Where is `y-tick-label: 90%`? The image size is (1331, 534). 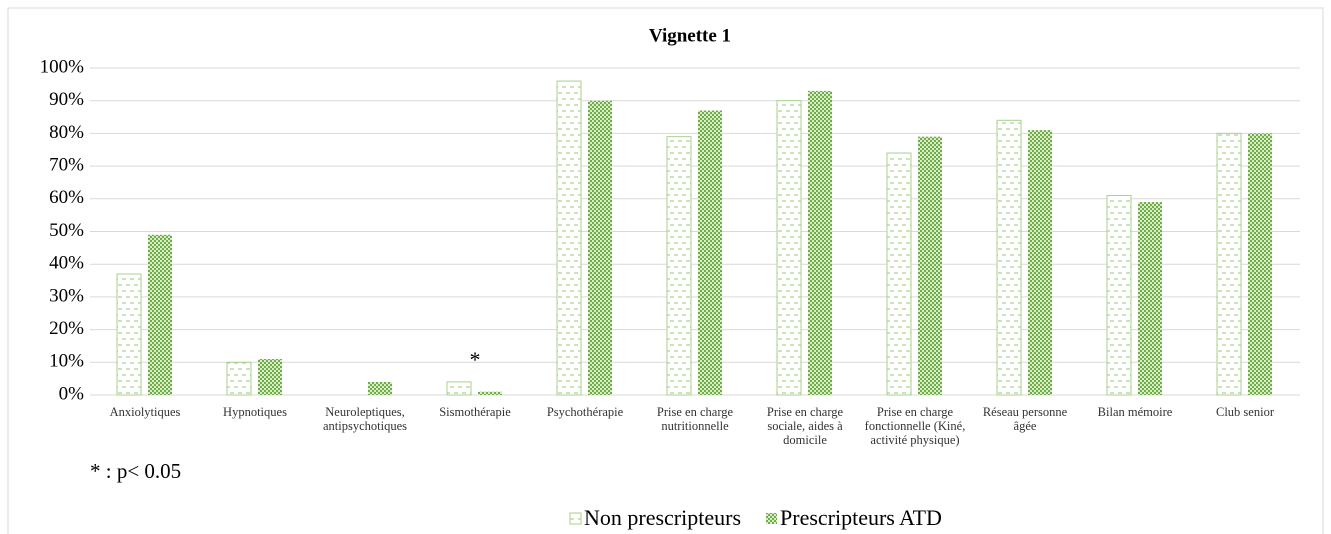
y-tick-label: 90% is located at coordinates (66, 99).